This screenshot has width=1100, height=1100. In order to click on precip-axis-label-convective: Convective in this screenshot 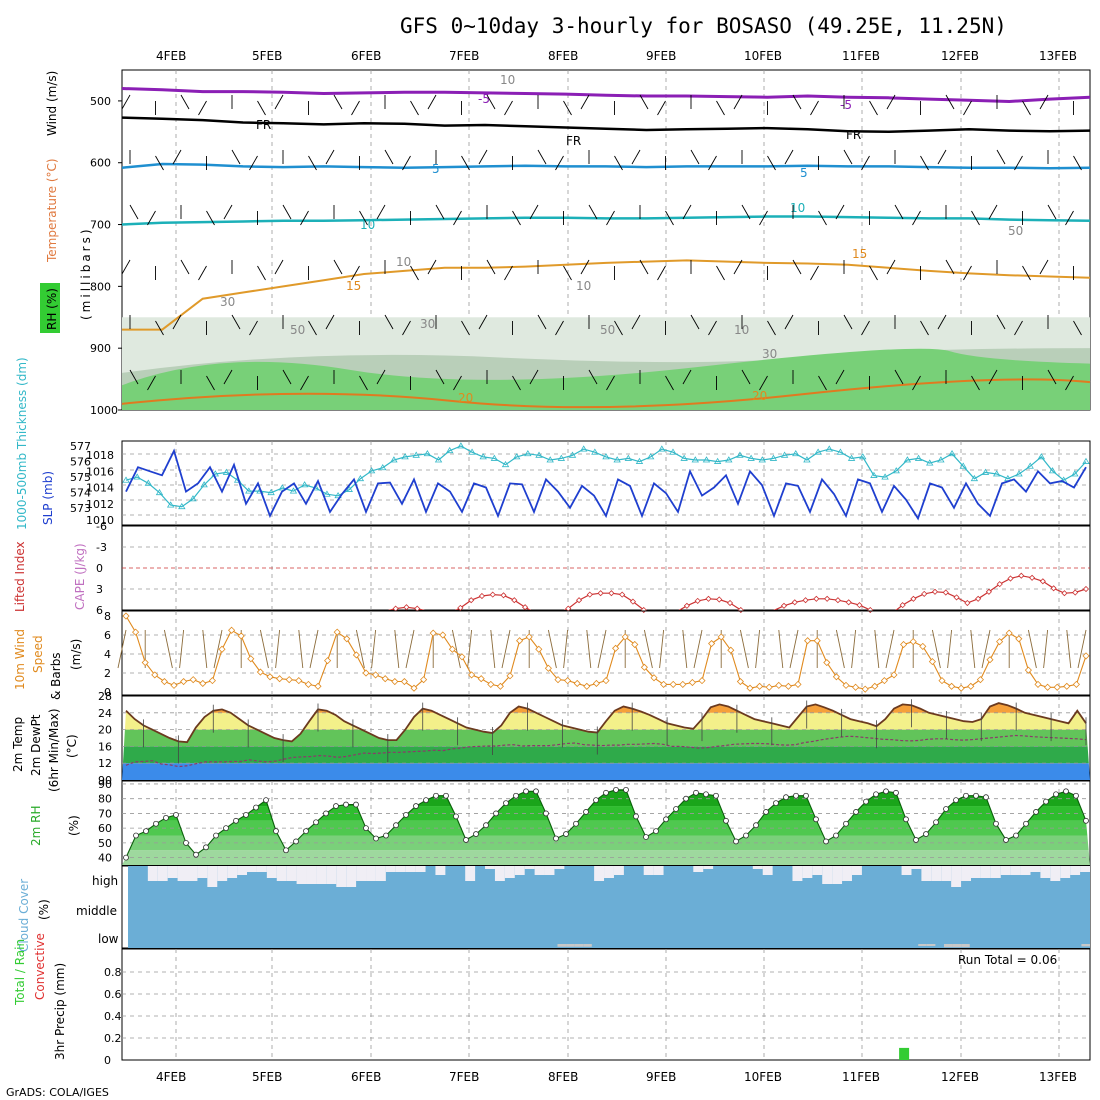, I will do `click(40, 966)`.